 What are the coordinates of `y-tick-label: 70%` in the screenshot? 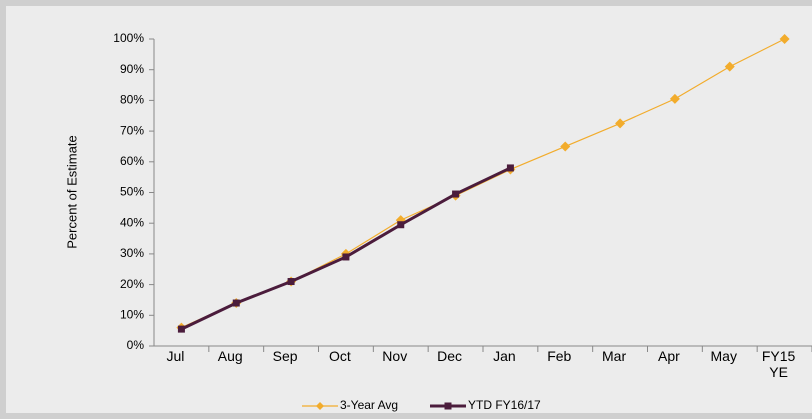 It's located at (132, 130).